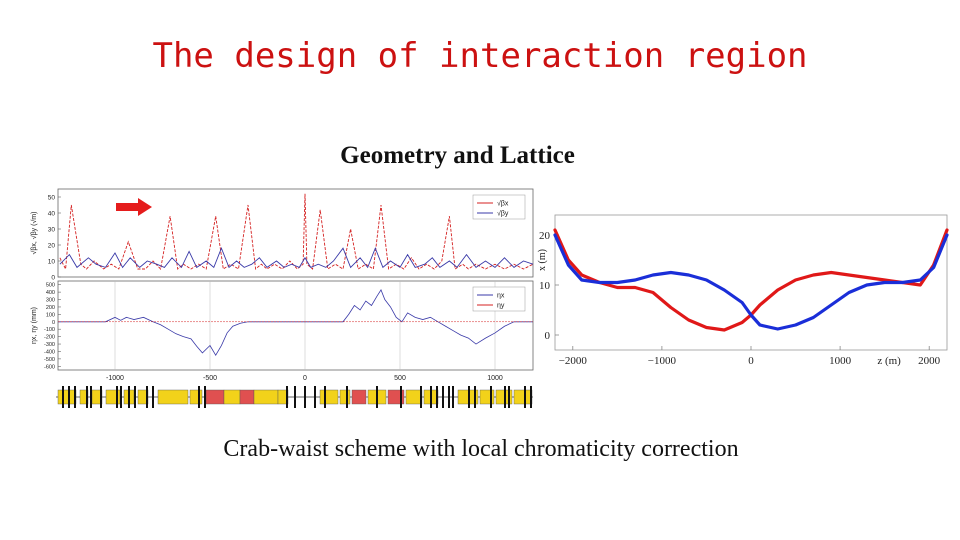 This screenshot has height=540, width=960. Describe the element at coordinates (295, 233) in the screenshot. I see `beta-plot-frame` at that location.